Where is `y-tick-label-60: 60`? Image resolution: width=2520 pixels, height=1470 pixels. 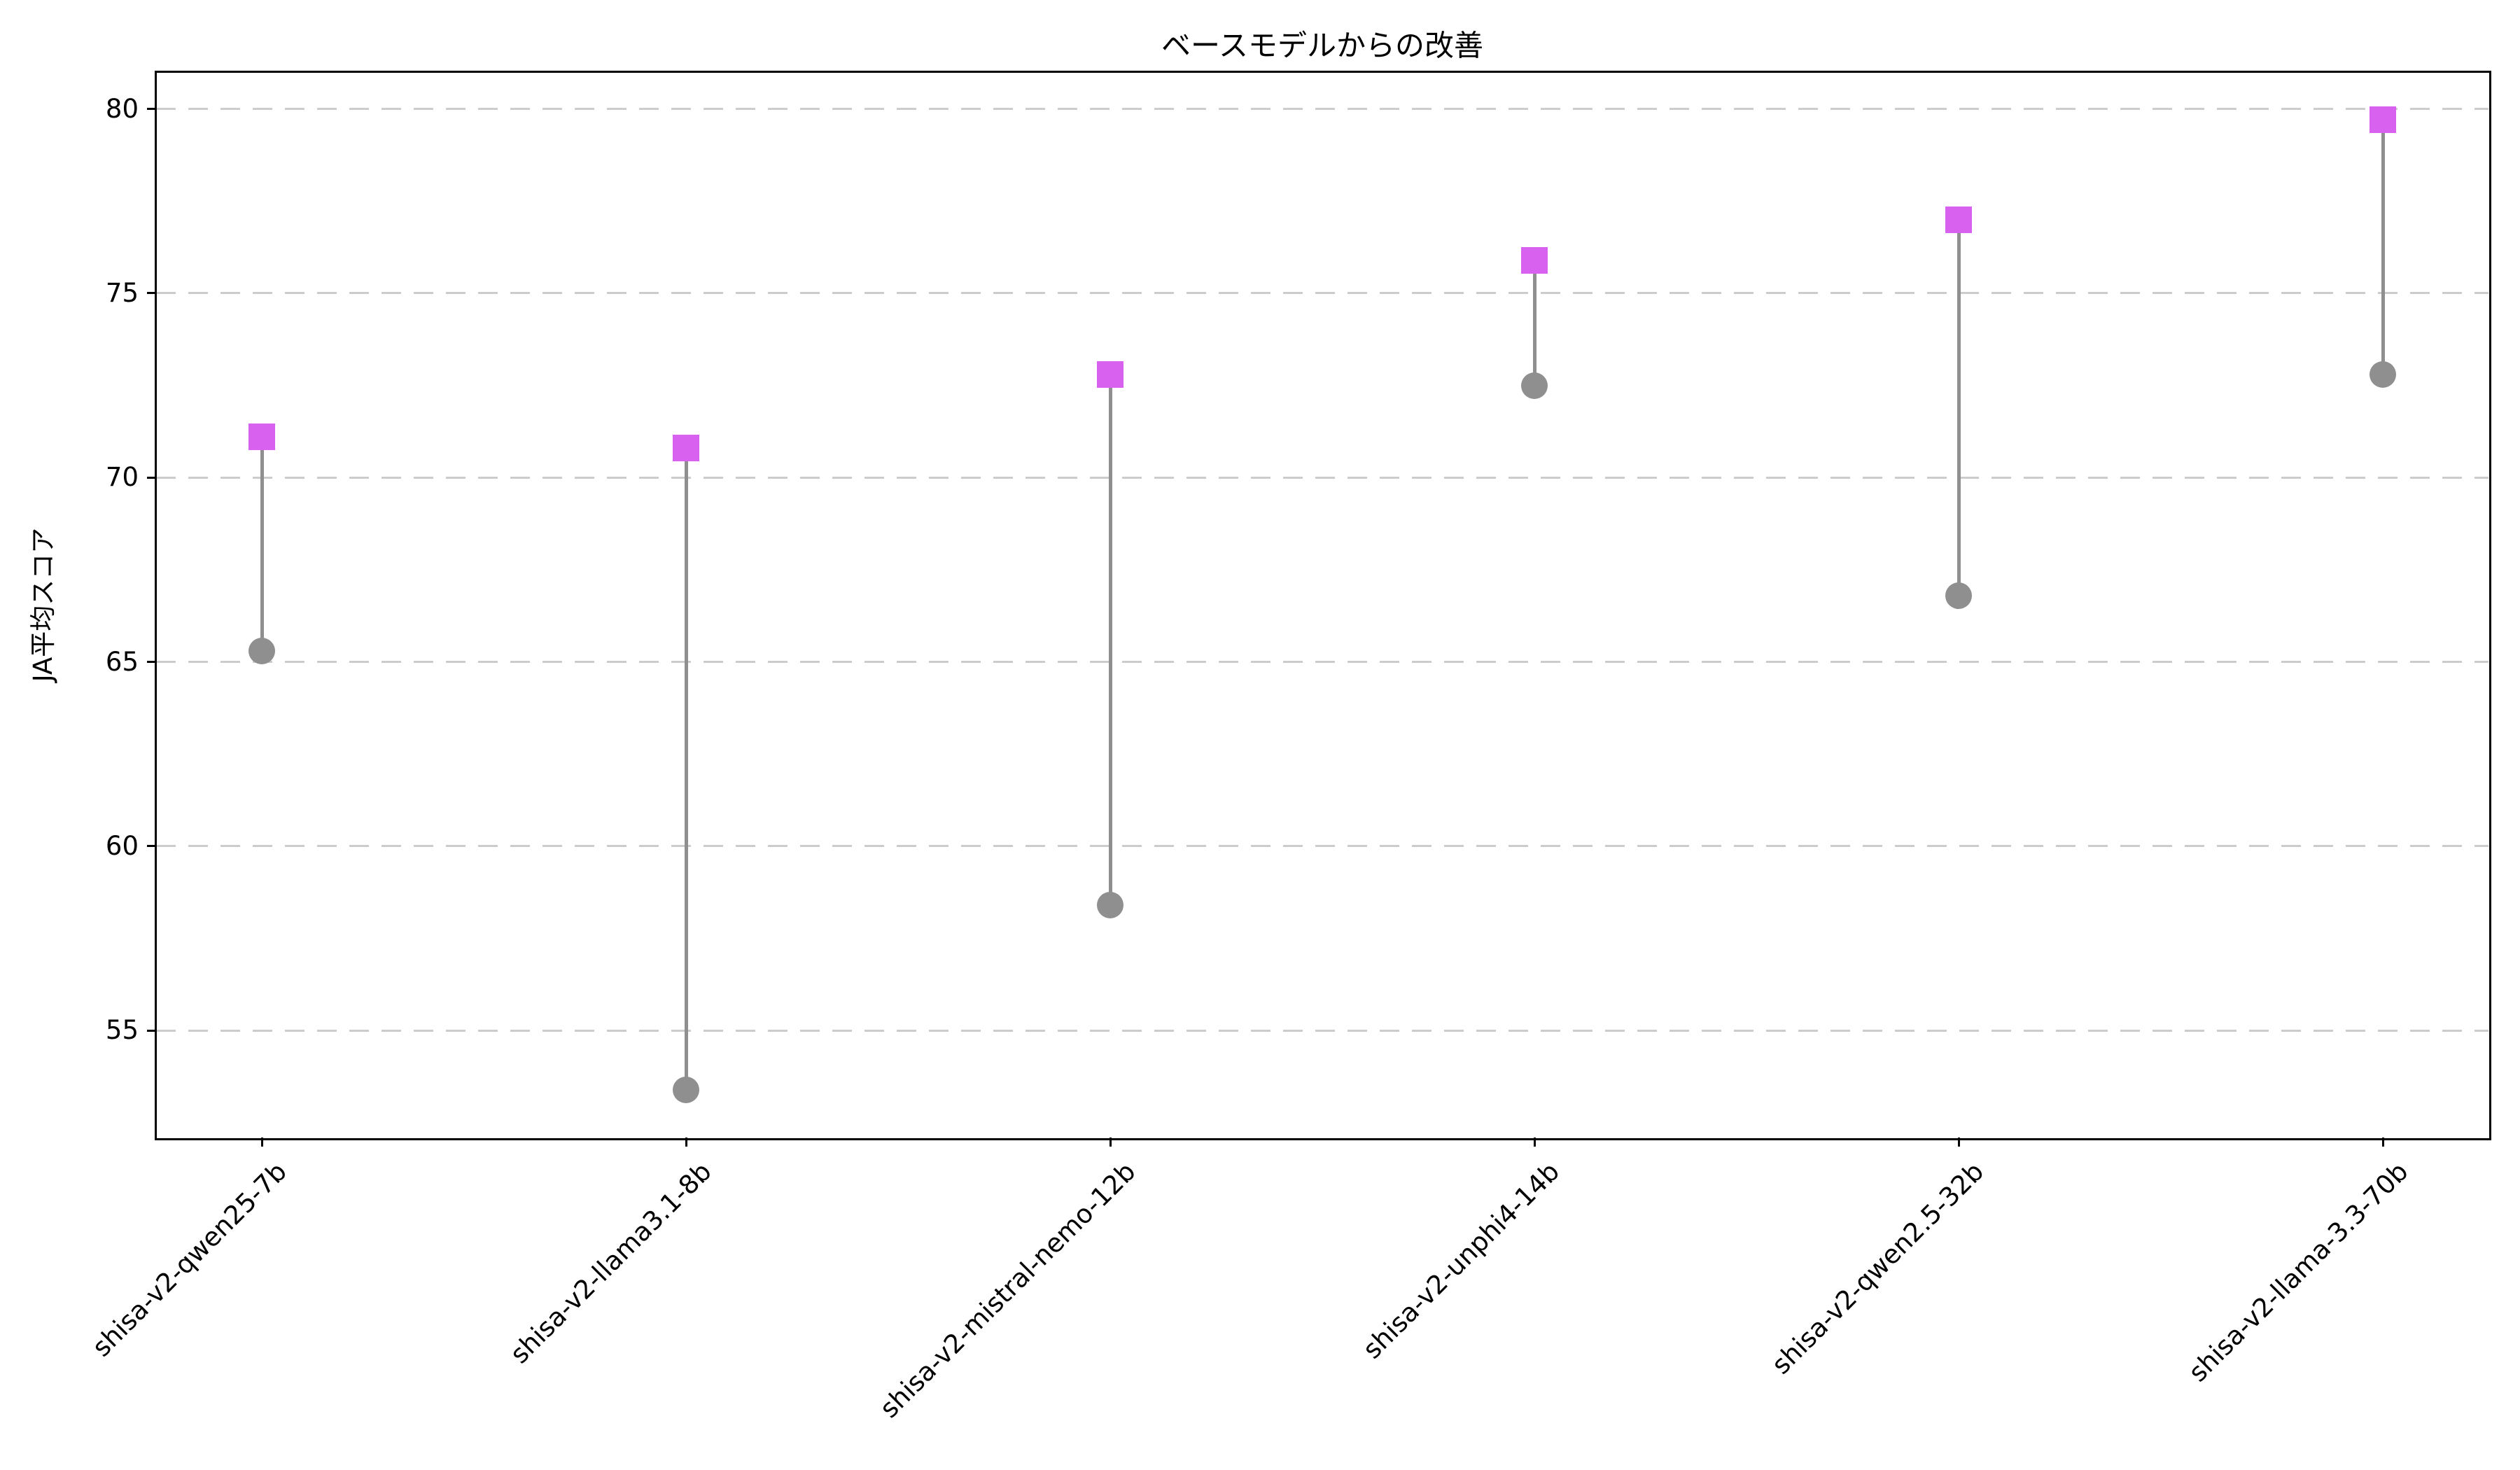
y-tick-label-60: 60 is located at coordinates (122, 845).